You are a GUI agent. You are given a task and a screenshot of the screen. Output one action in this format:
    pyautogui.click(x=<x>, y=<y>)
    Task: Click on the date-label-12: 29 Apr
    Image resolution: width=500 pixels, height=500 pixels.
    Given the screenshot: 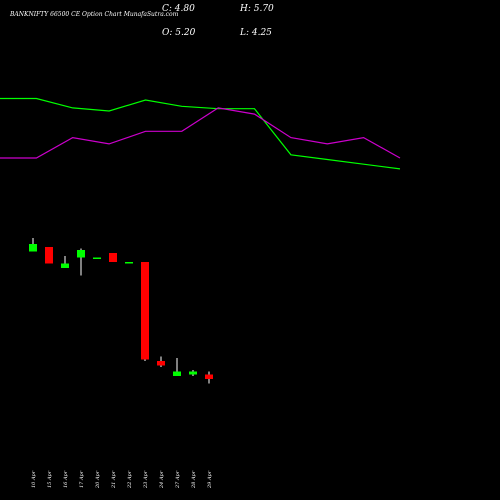 What is the action you would take?
    pyautogui.click(x=210, y=479)
    